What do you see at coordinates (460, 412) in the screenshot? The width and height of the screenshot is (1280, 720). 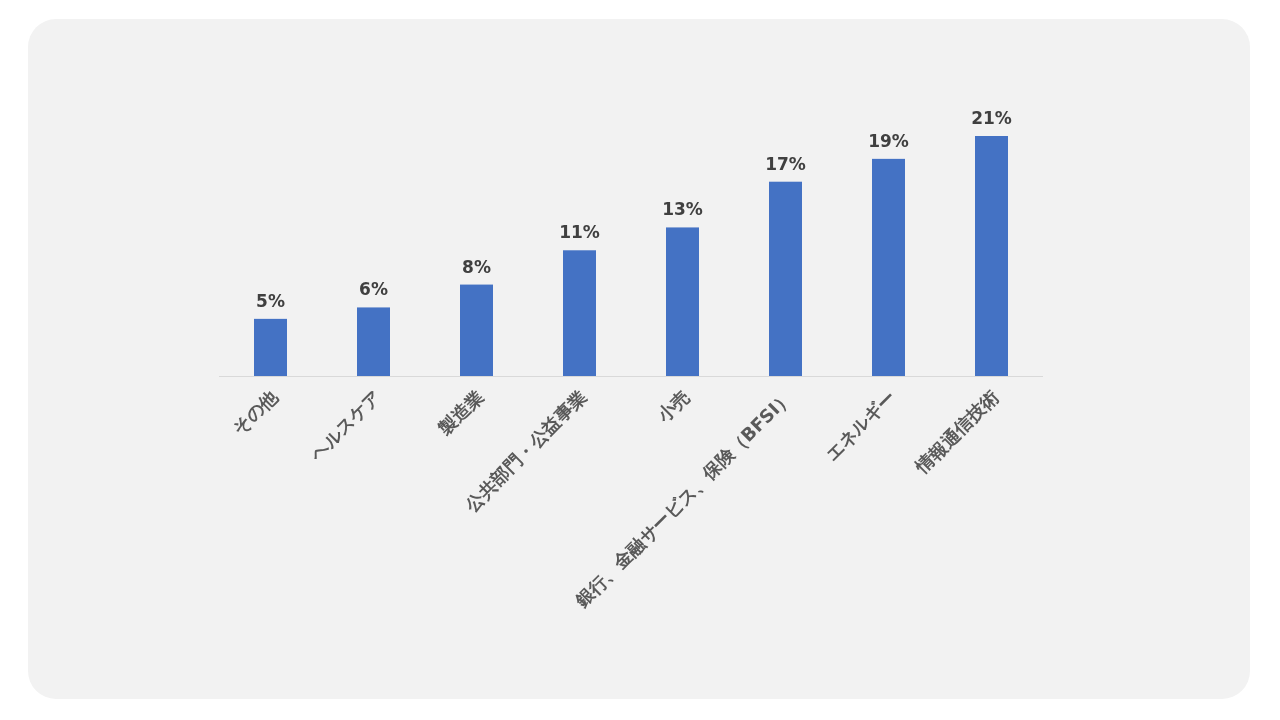 I see `x-tick-label: 製造業` at bounding box center [460, 412].